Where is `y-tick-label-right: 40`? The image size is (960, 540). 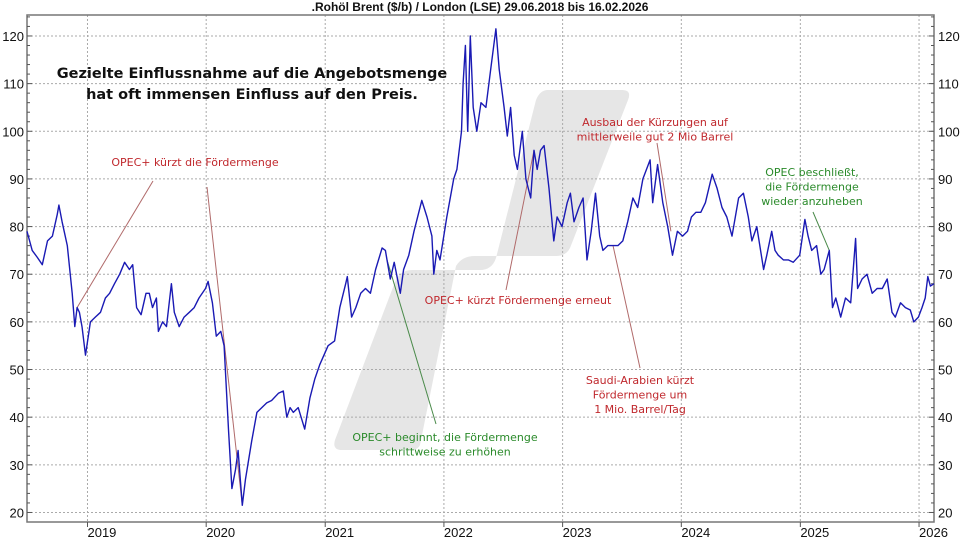
y-tick-label-right: 40 is located at coordinates (945, 417).